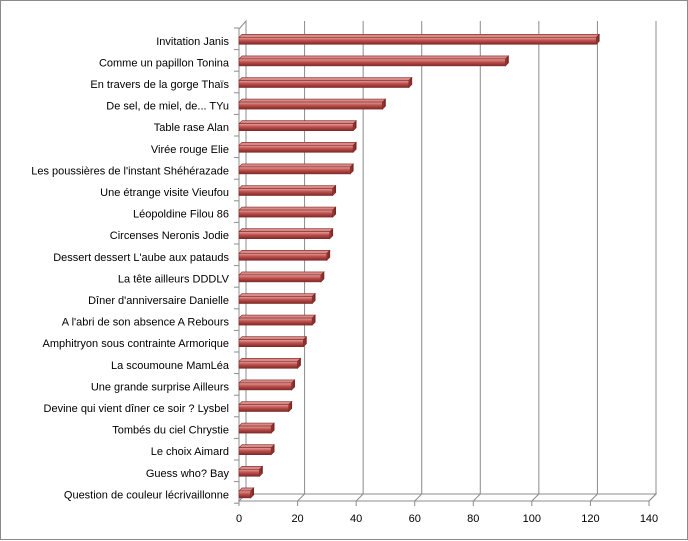 This screenshot has width=688, height=541. What do you see at coordinates (146, 495) in the screenshot?
I see `category-label: Question de couleur lécrivaillonne` at bounding box center [146, 495].